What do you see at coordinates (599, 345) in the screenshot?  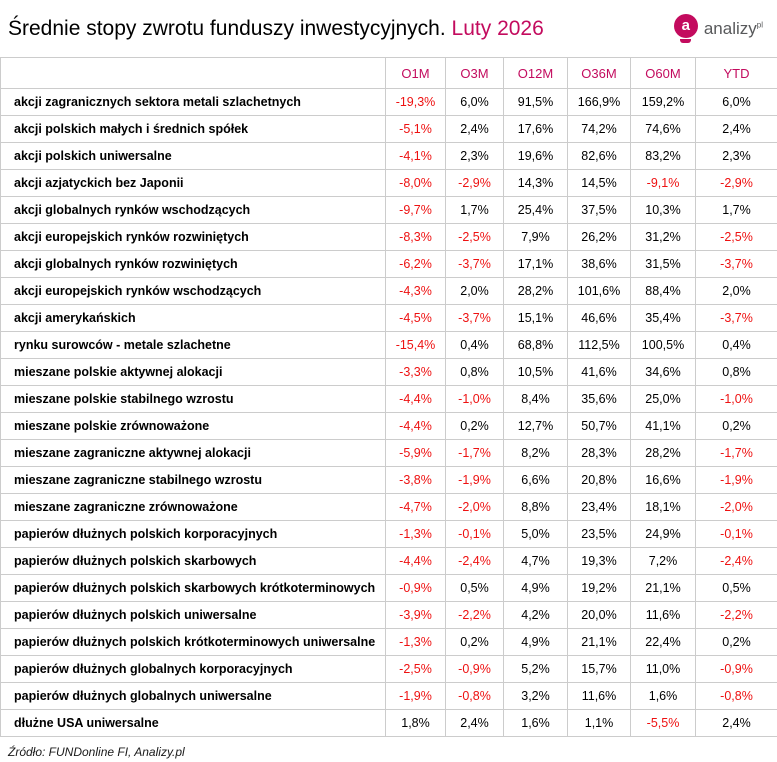 I see `return-value: 112,5%` at bounding box center [599, 345].